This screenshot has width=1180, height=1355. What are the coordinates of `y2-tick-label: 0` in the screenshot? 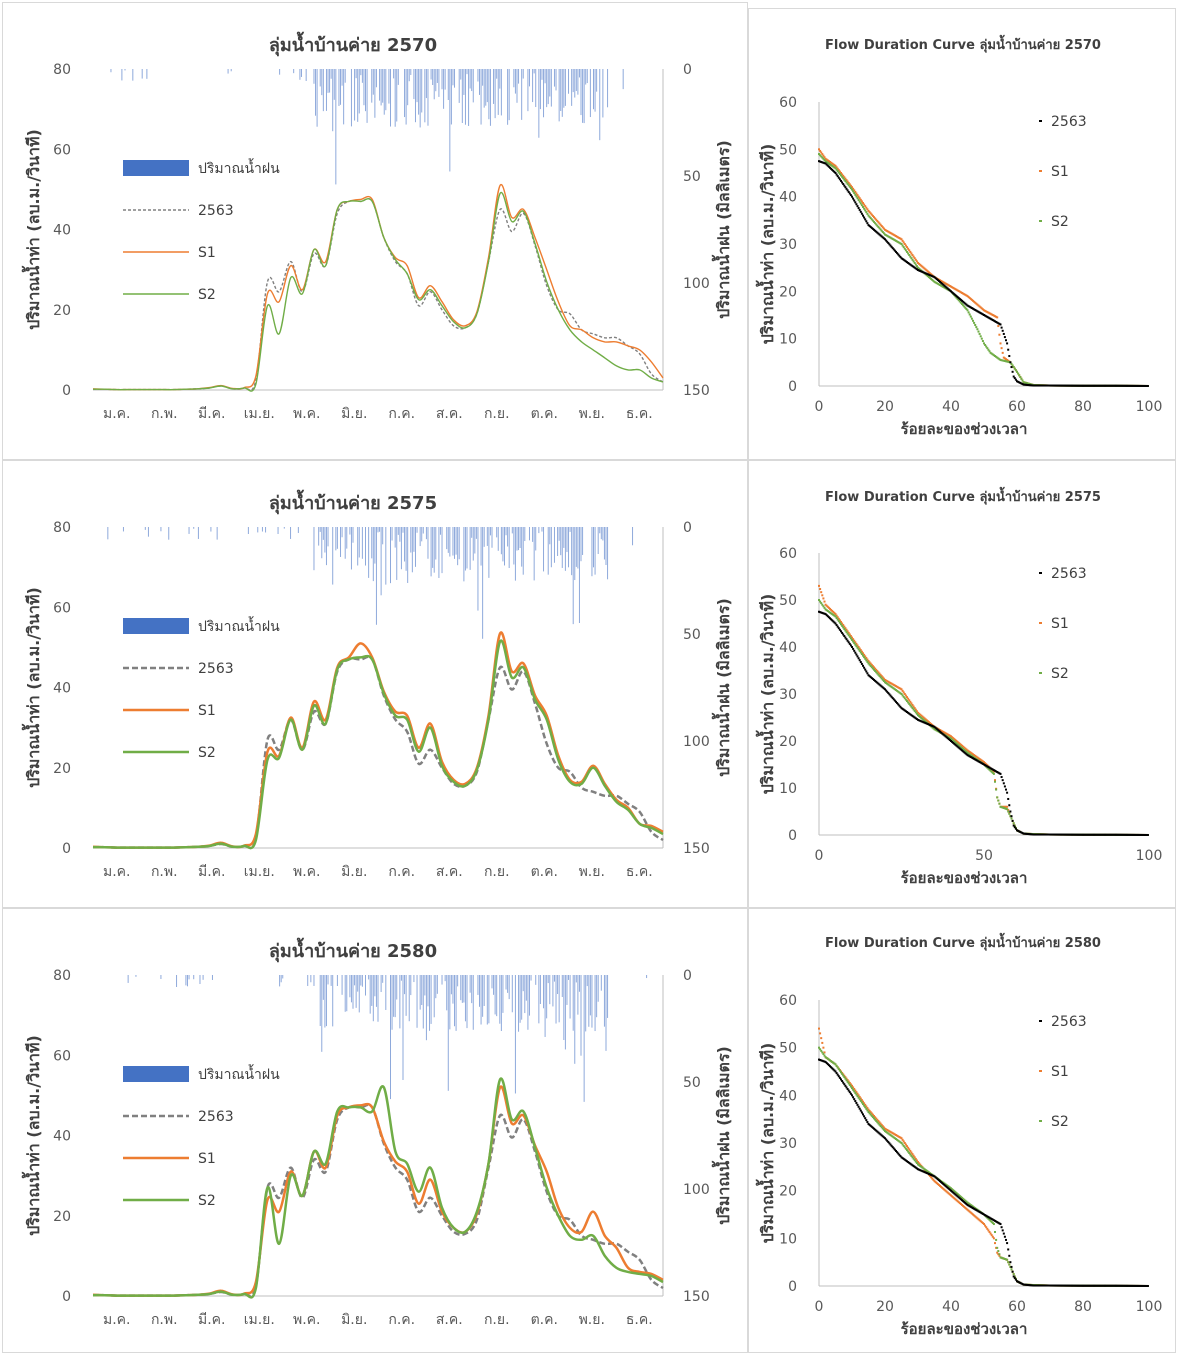 It's located at (687, 528).